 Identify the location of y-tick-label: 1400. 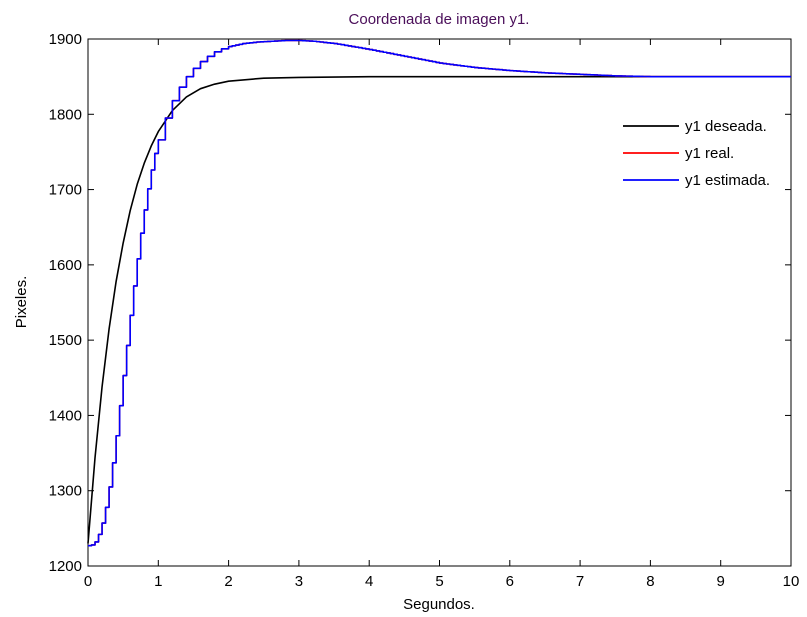
(65, 415).